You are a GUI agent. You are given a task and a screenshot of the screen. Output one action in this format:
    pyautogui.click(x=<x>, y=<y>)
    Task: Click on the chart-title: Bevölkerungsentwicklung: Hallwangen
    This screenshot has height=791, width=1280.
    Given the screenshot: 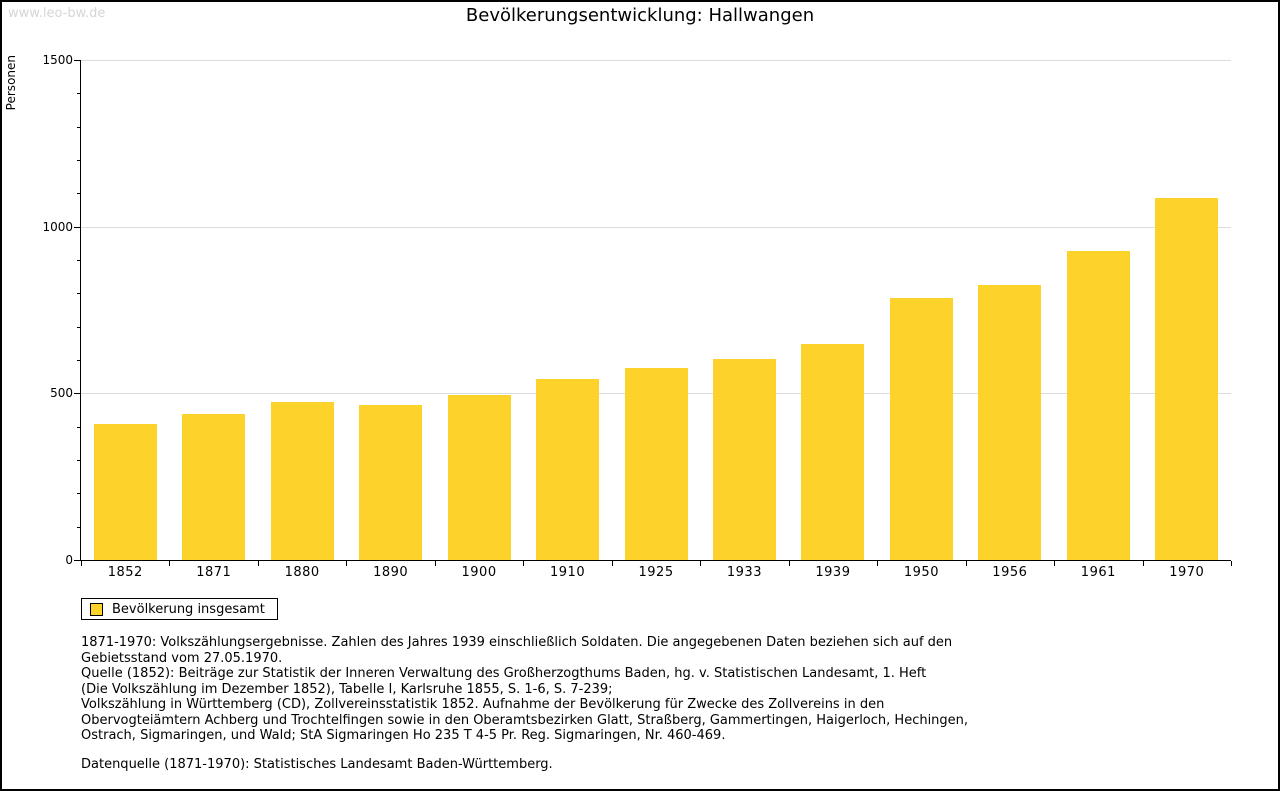 What is the action you would take?
    pyautogui.click(x=640, y=15)
    